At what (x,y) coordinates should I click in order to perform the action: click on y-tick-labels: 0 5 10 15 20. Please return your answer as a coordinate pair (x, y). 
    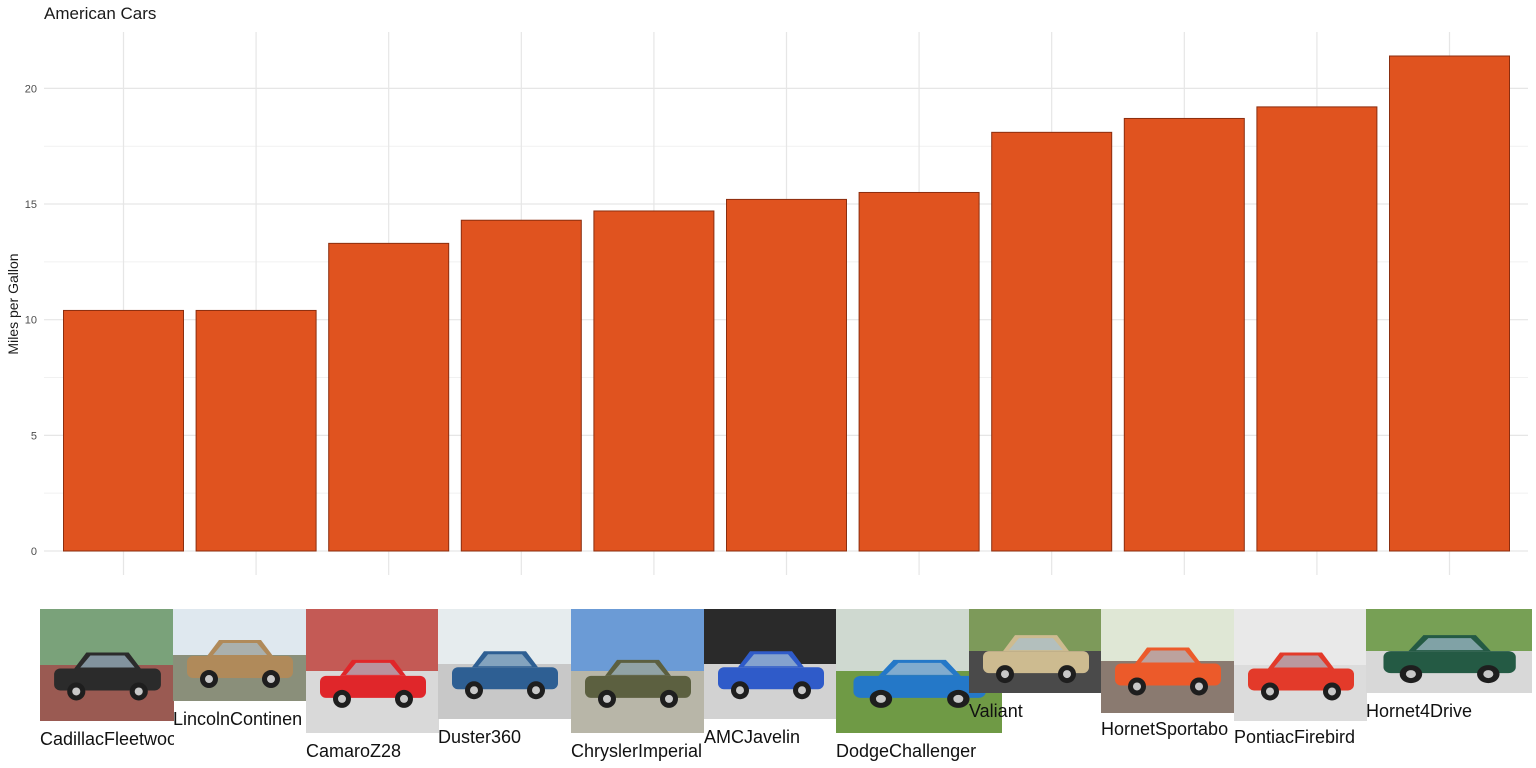
    Looking at the image, I should click on (31, 320).